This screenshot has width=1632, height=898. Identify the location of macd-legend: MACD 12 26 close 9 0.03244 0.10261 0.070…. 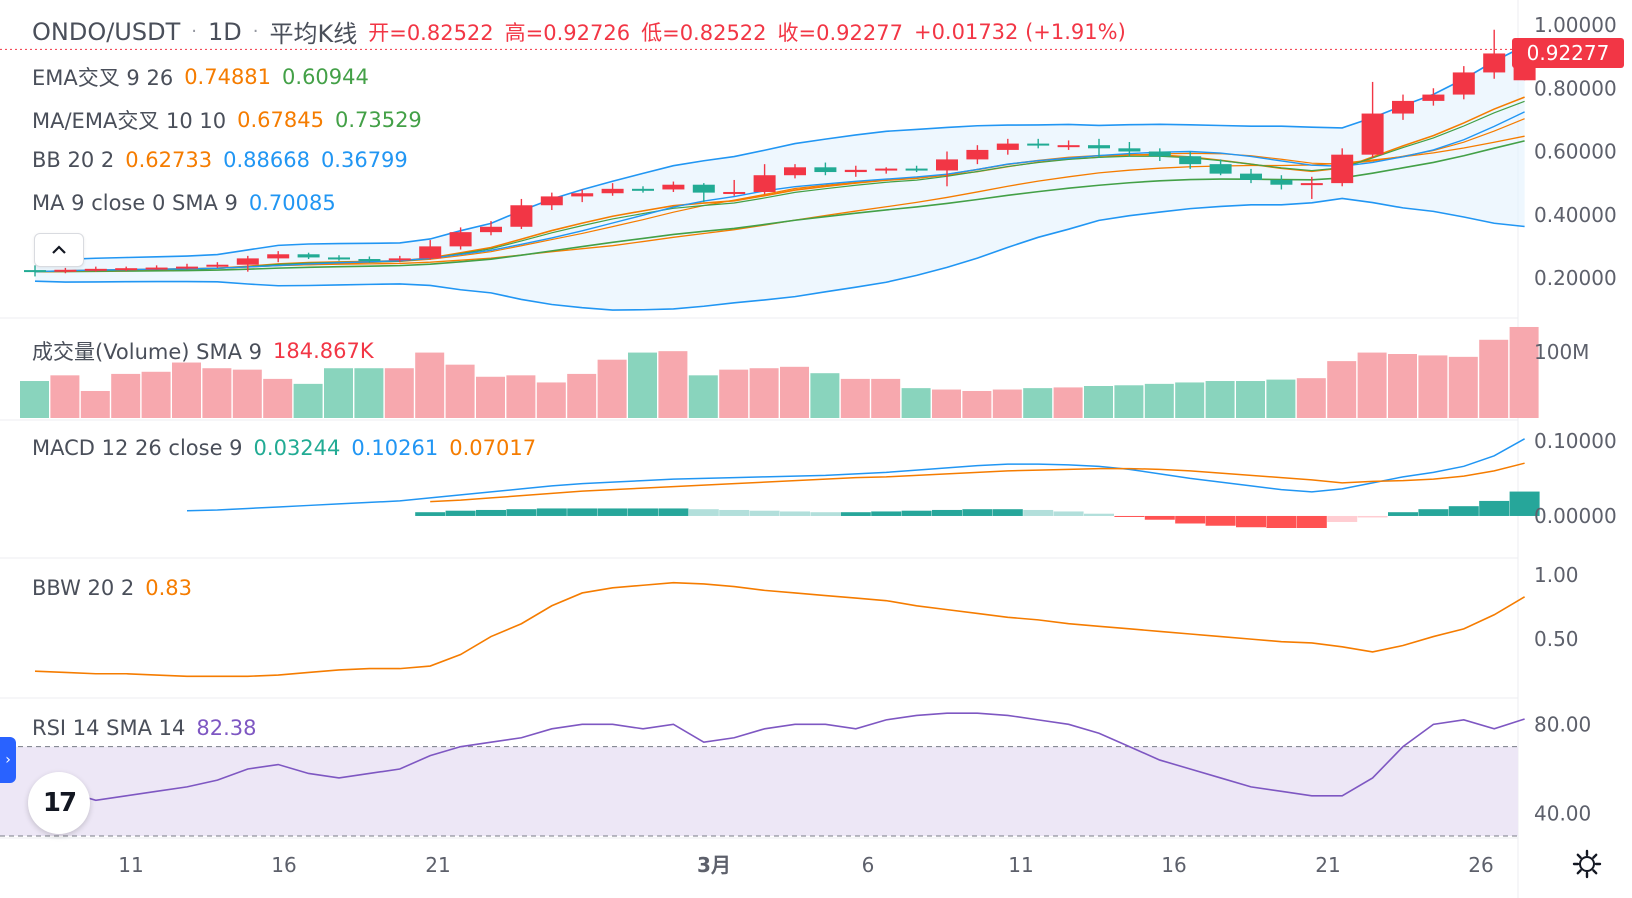
(284, 448).